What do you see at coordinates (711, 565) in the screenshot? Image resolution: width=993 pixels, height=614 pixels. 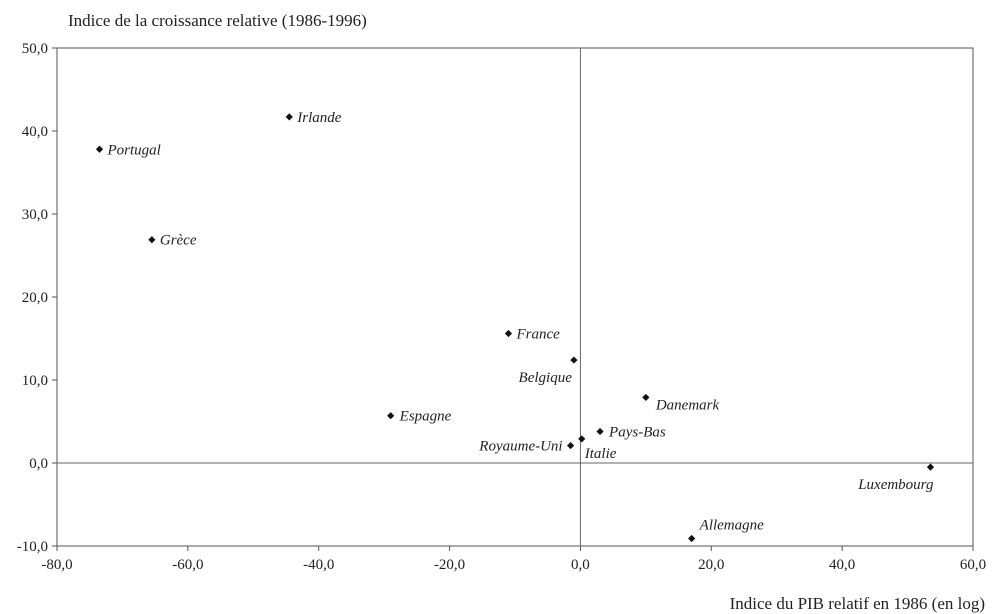 I see `x-tick-label: 20,0` at bounding box center [711, 565].